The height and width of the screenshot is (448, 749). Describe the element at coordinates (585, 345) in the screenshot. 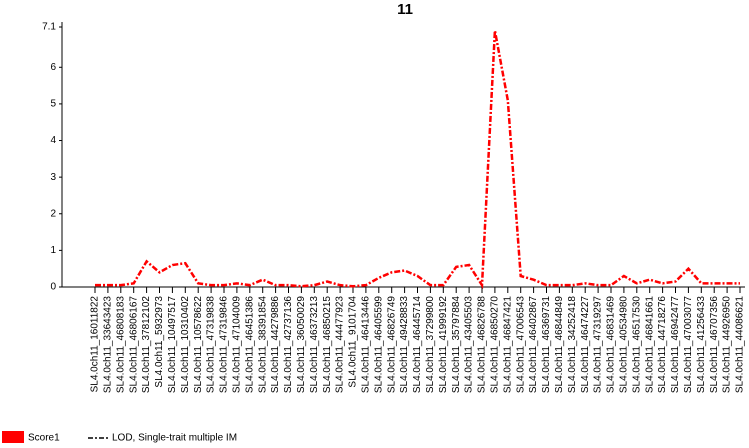

I see `x-tick-label: SL4.0ch11_46474227` at that location.